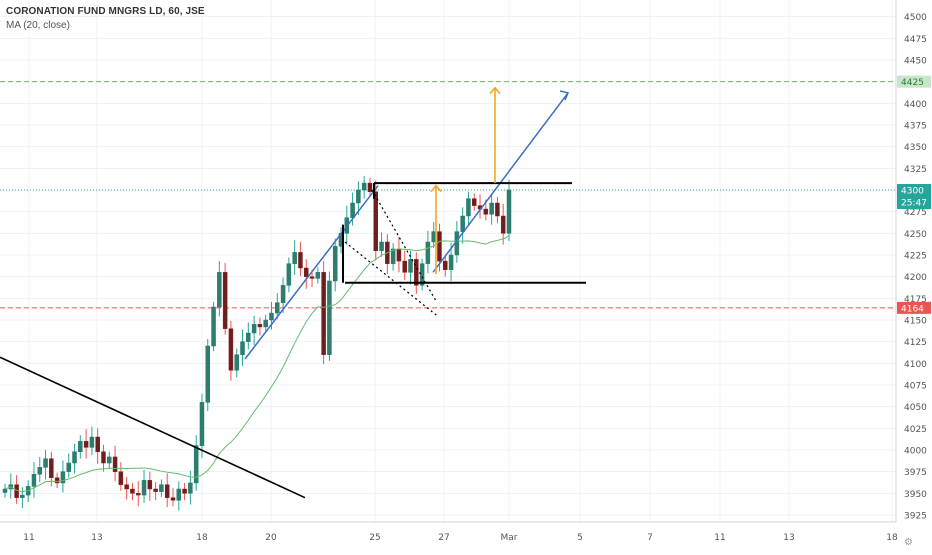 This screenshot has height=555, width=932. Describe the element at coordinates (915, 278) in the screenshot. I see `y-tick-label: 4200` at that location.